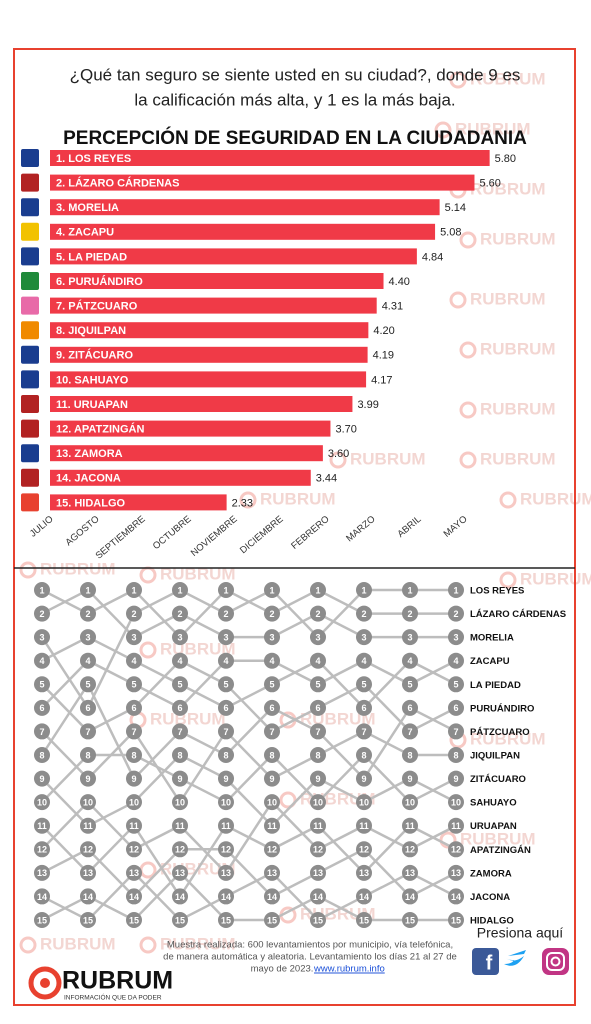 The image size is (591, 1024). Describe the element at coordinates (91, 503) in the screenshot. I see `bar-label: 15. HIDALGO` at that location.